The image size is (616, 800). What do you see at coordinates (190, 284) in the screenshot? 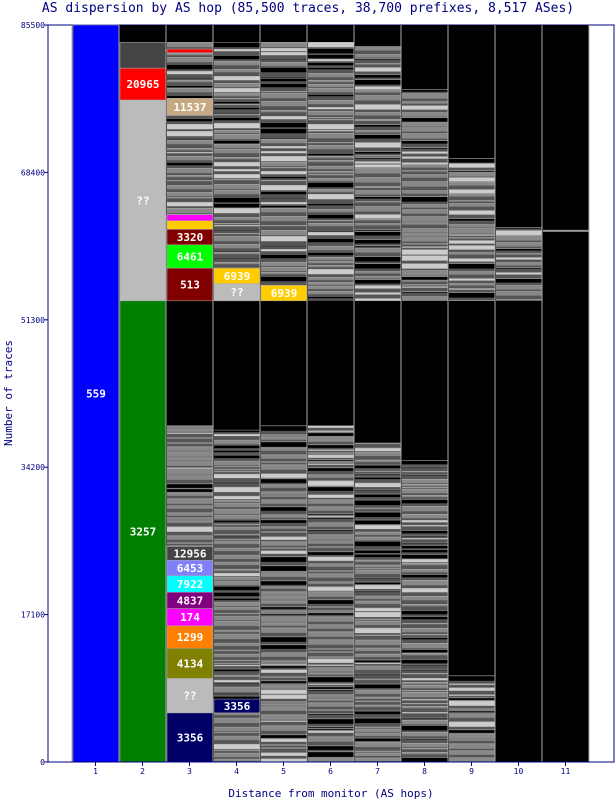
I see `as-label-513-hop-3: 513` at bounding box center [190, 284].